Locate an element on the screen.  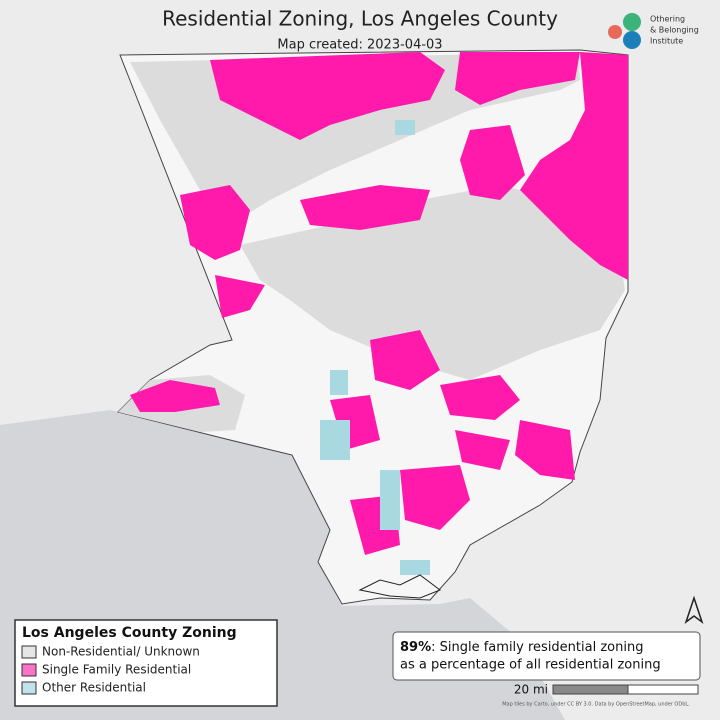
legend-label: Single Family Residential is located at coordinates (116, 670).